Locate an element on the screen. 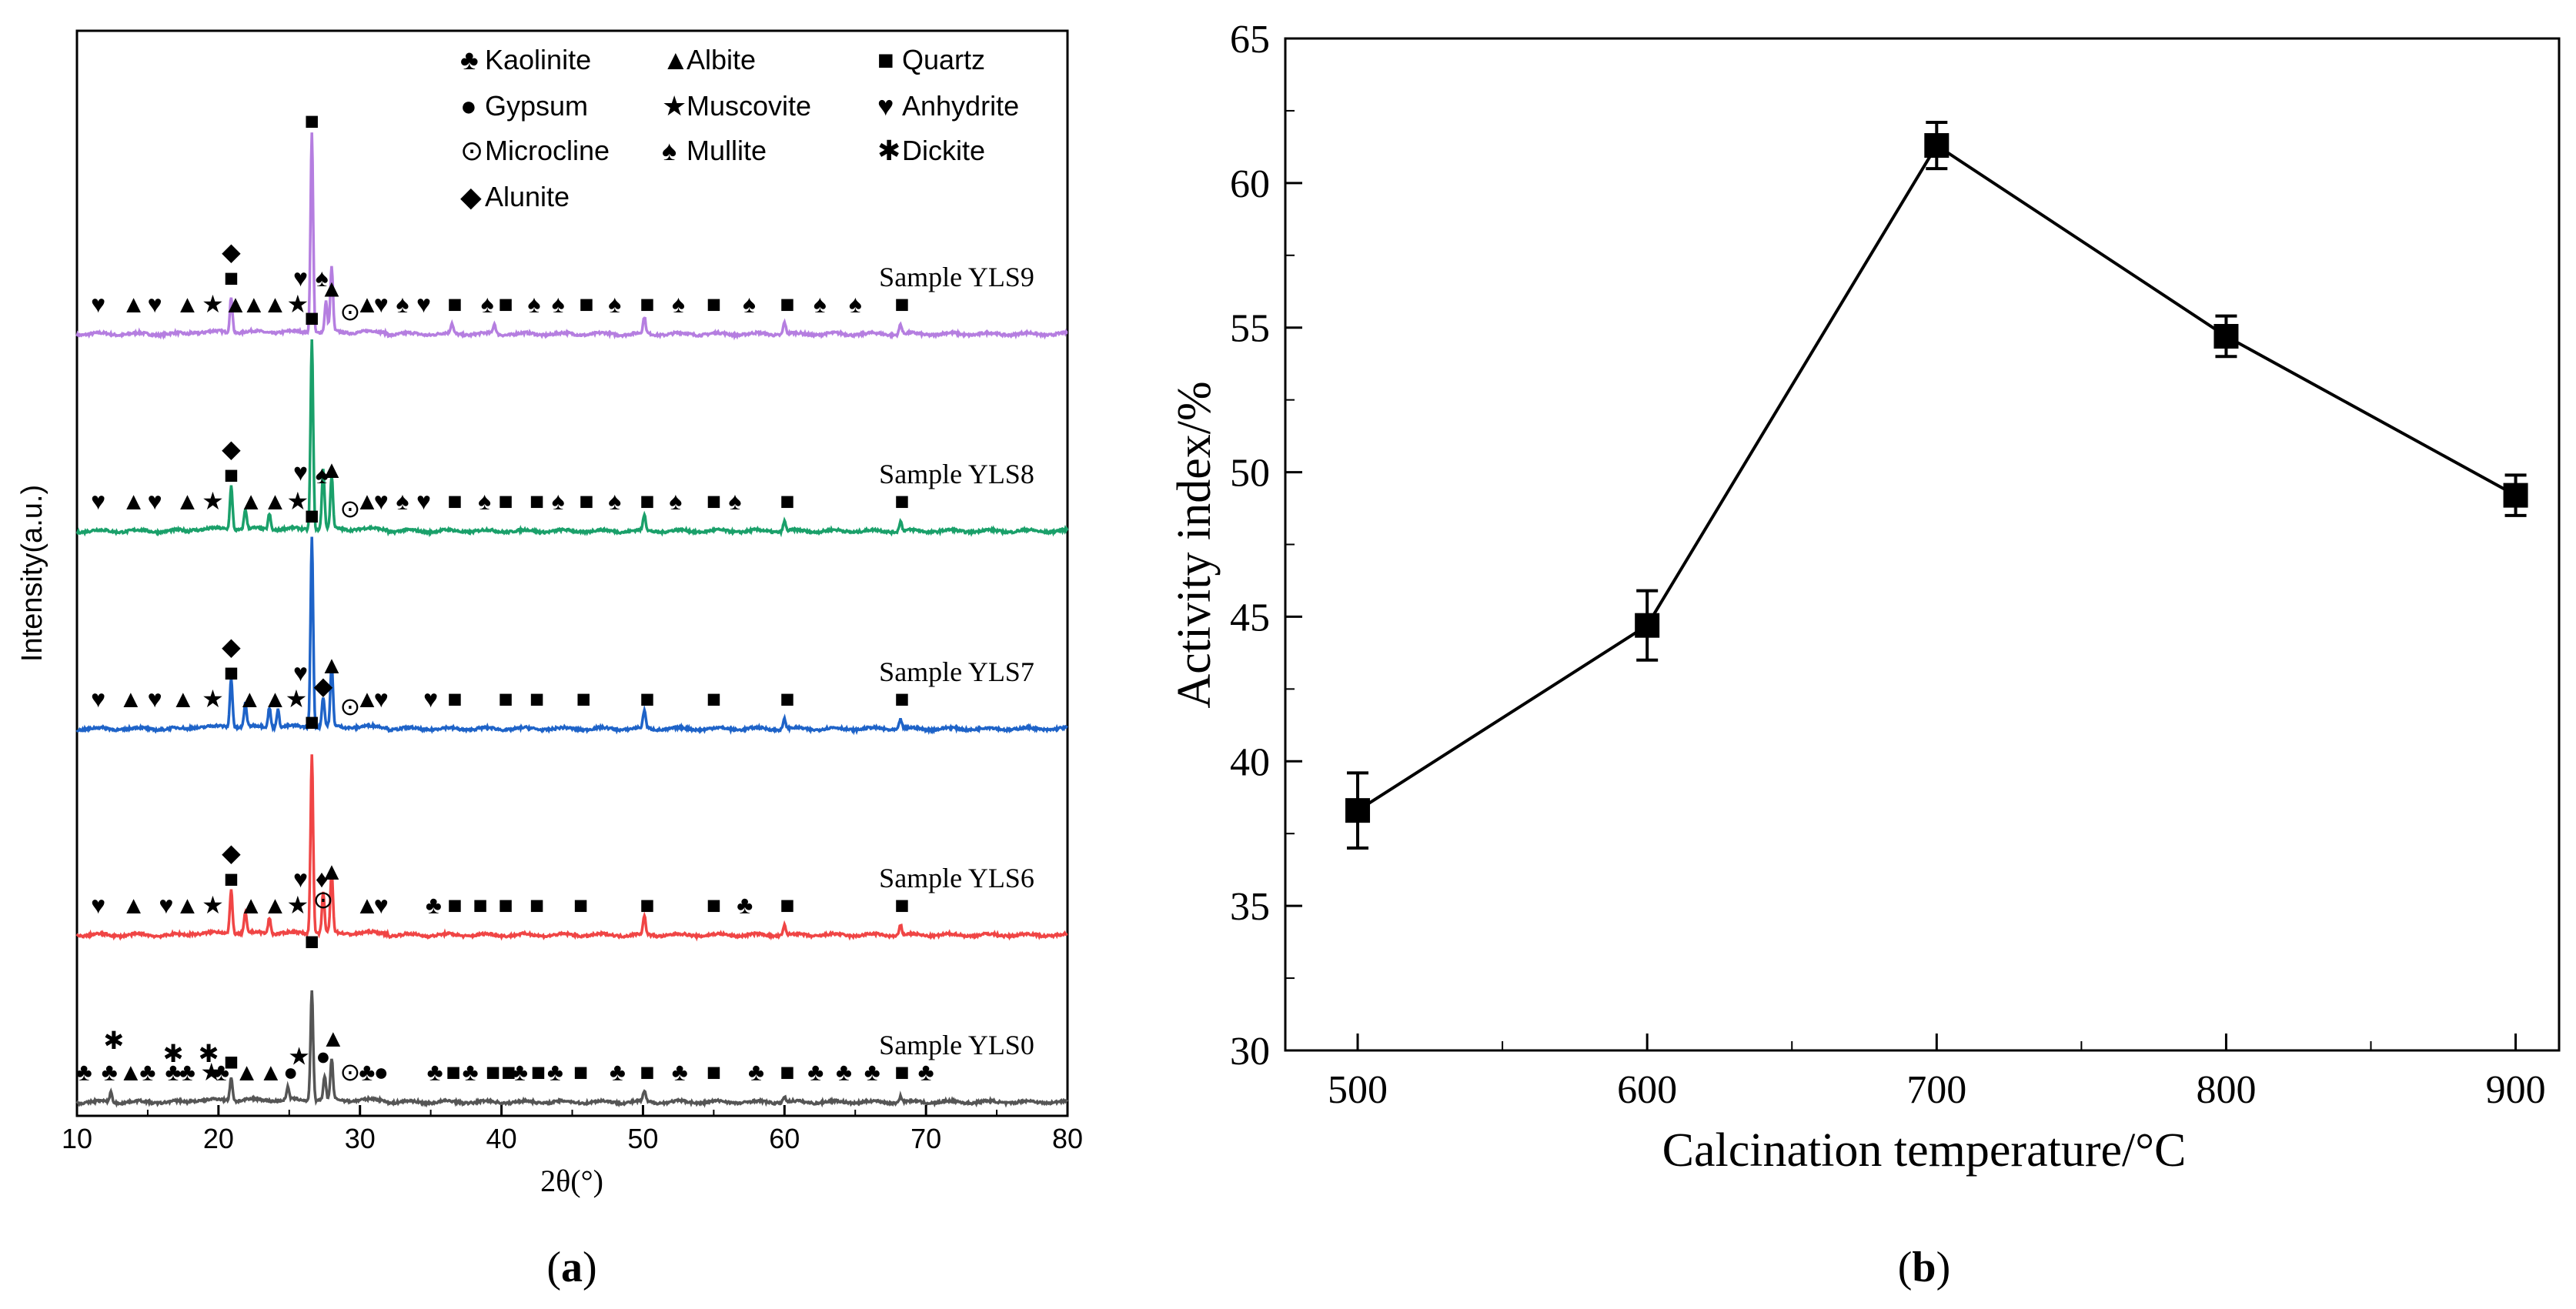 The image size is (2576, 1309). activity-x-tick-label: 900 is located at coordinates (2516, 1090).